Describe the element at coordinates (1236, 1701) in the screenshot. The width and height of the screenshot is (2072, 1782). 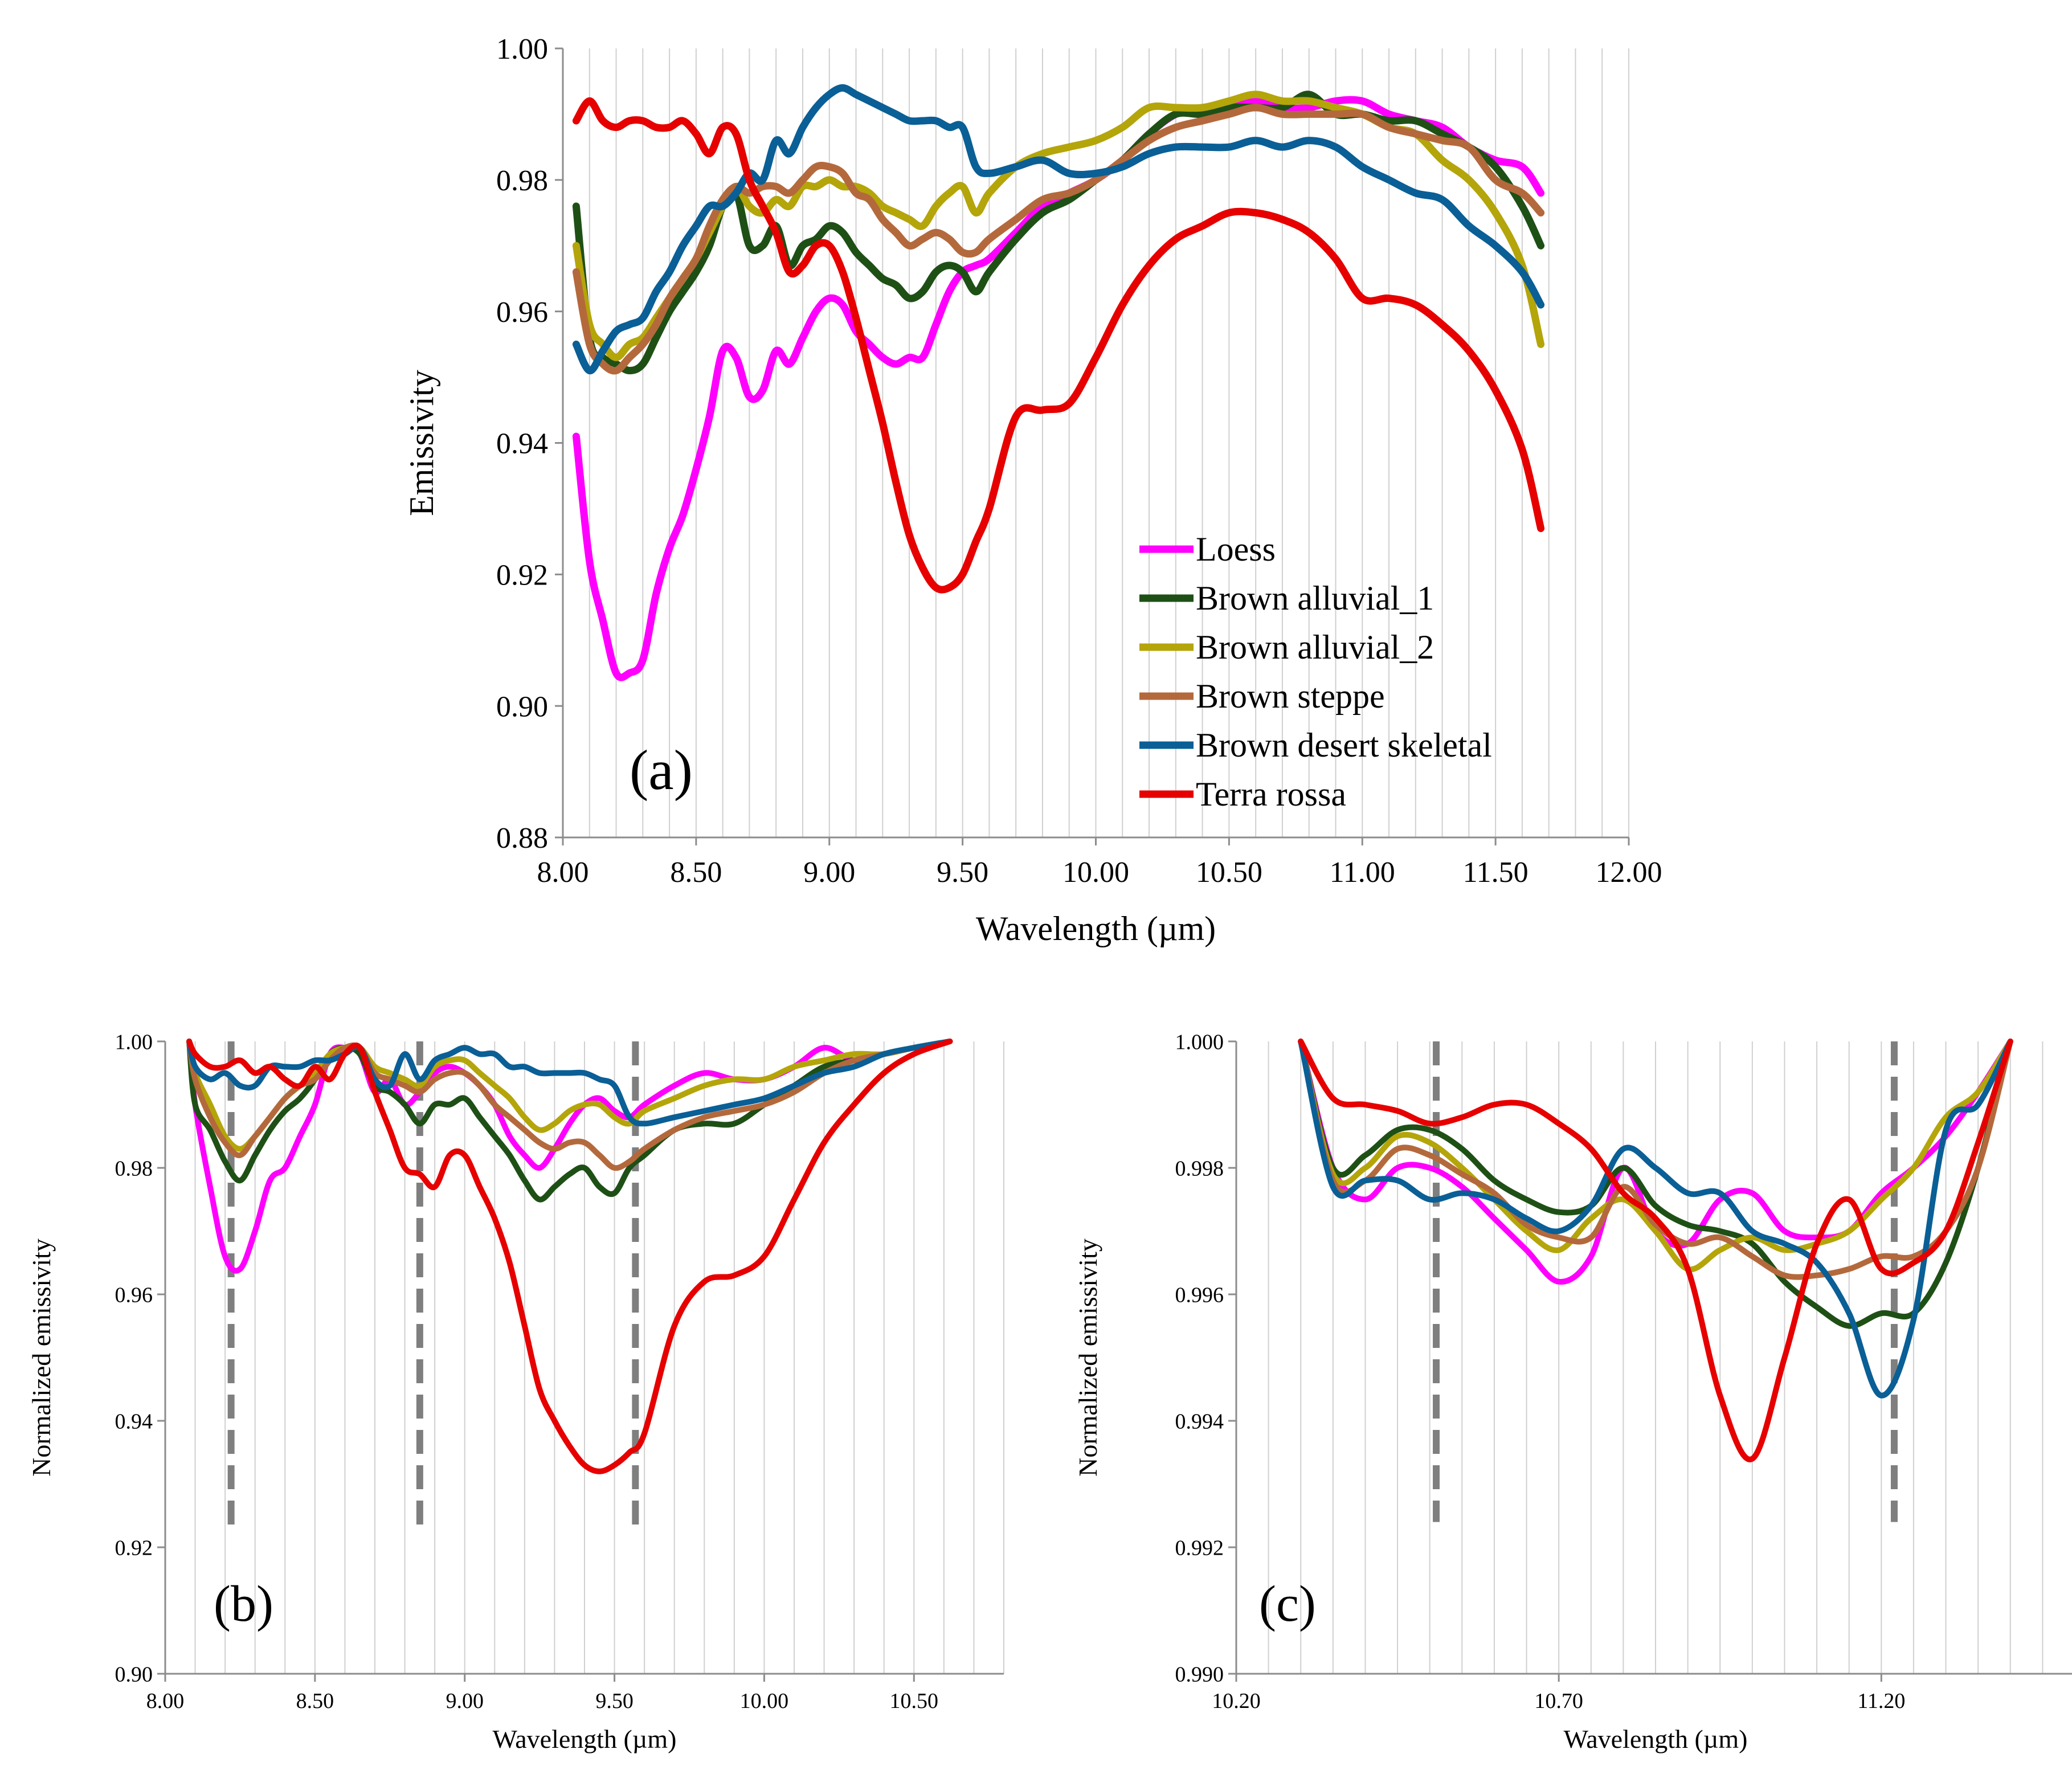
I see `x-tick-label: 10.20` at that location.